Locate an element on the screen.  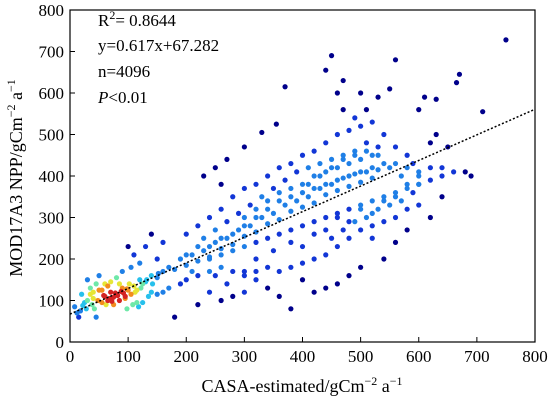
y-tick-label: 600 is located at coordinates (52, 93).